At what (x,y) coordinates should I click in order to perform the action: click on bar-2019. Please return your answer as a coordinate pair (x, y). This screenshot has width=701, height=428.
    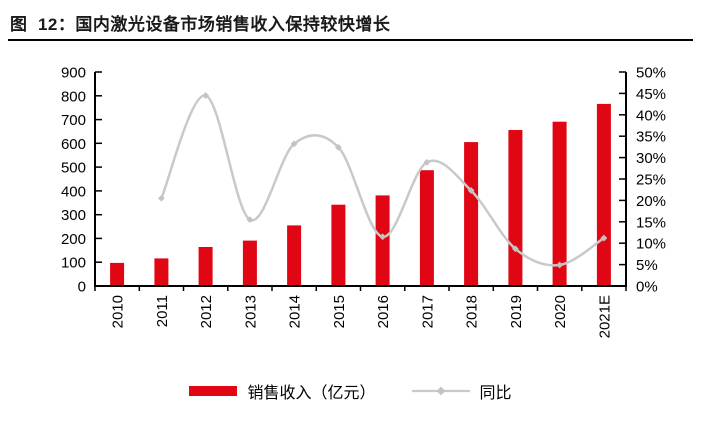
    Looking at the image, I should click on (515, 208).